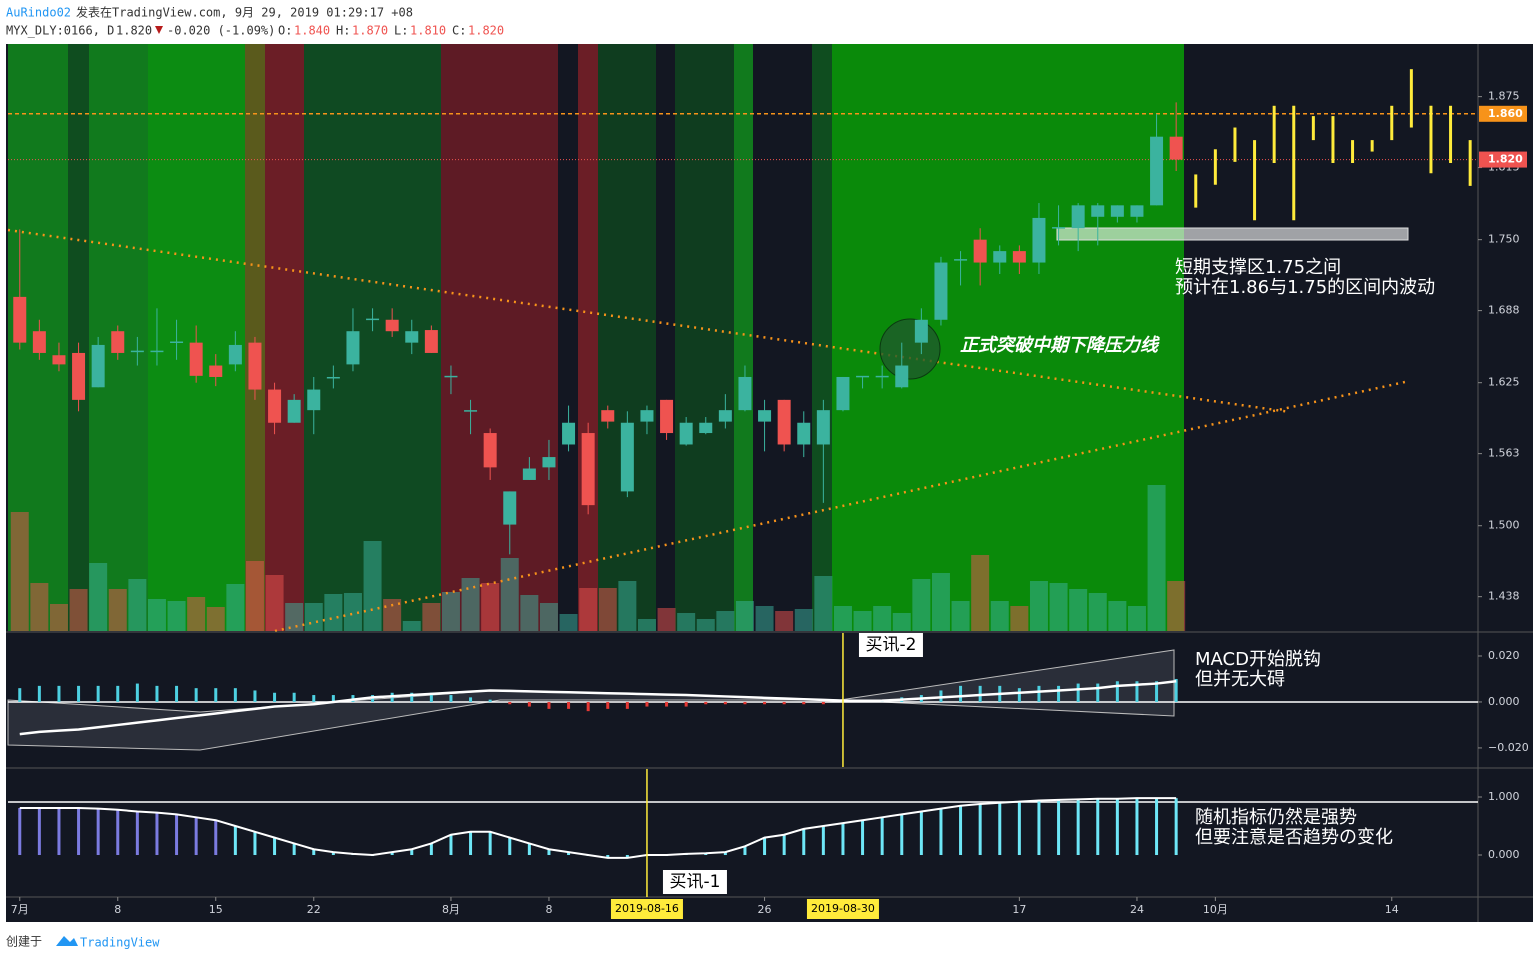 Image resolution: width=1539 pixels, height=964 pixels. I want to click on breakout-note: 正式突破中期下降压力线, so click(1060, 345).